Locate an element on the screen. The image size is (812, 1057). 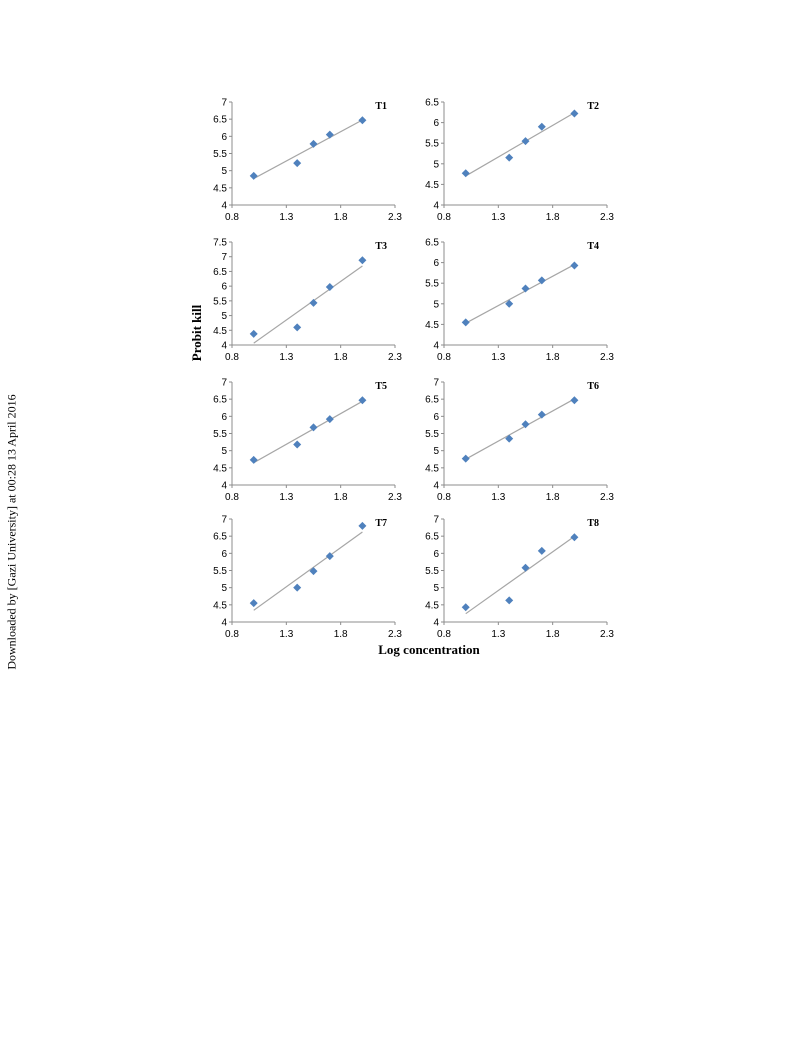
panel-label: T3 is located at coordinates (381, 246).